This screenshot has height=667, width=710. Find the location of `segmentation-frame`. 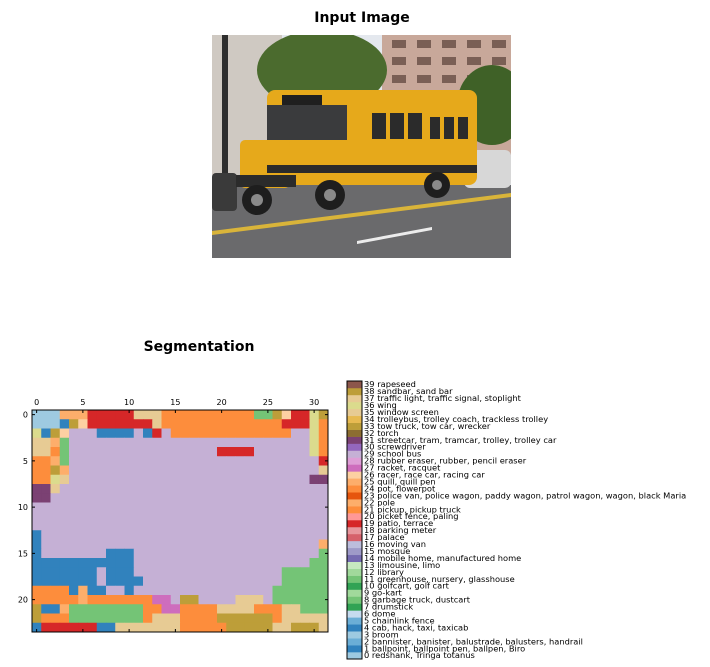

segmentation-frame is located at coordinates (180, 521).